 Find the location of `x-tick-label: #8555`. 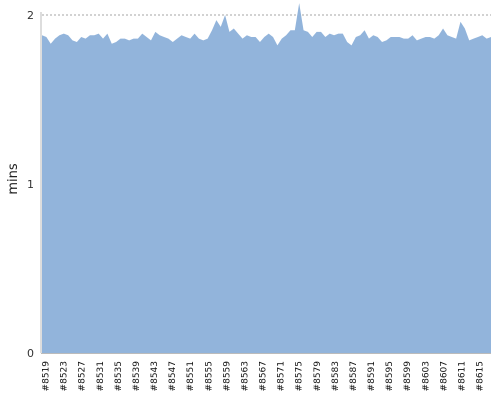

x-tick-label: #8555 is located at coordinates (209, 376).